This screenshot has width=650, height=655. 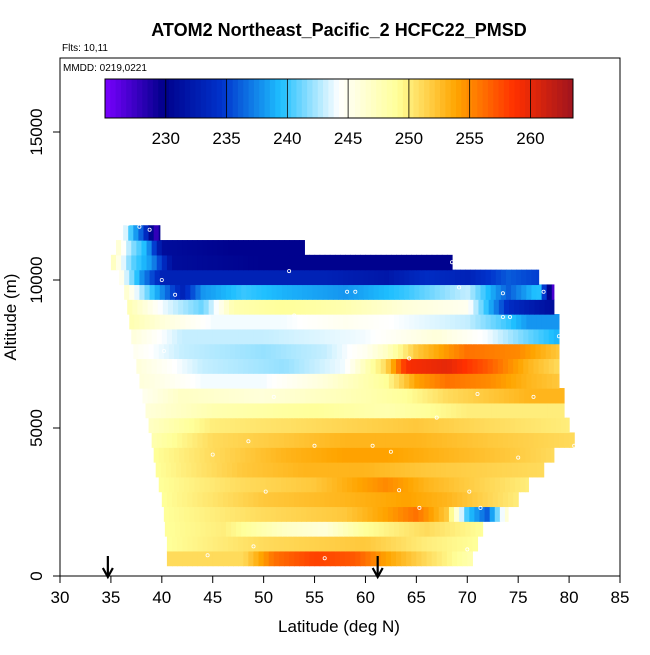 I want to click on sample-point, so click(x=518, y=457).